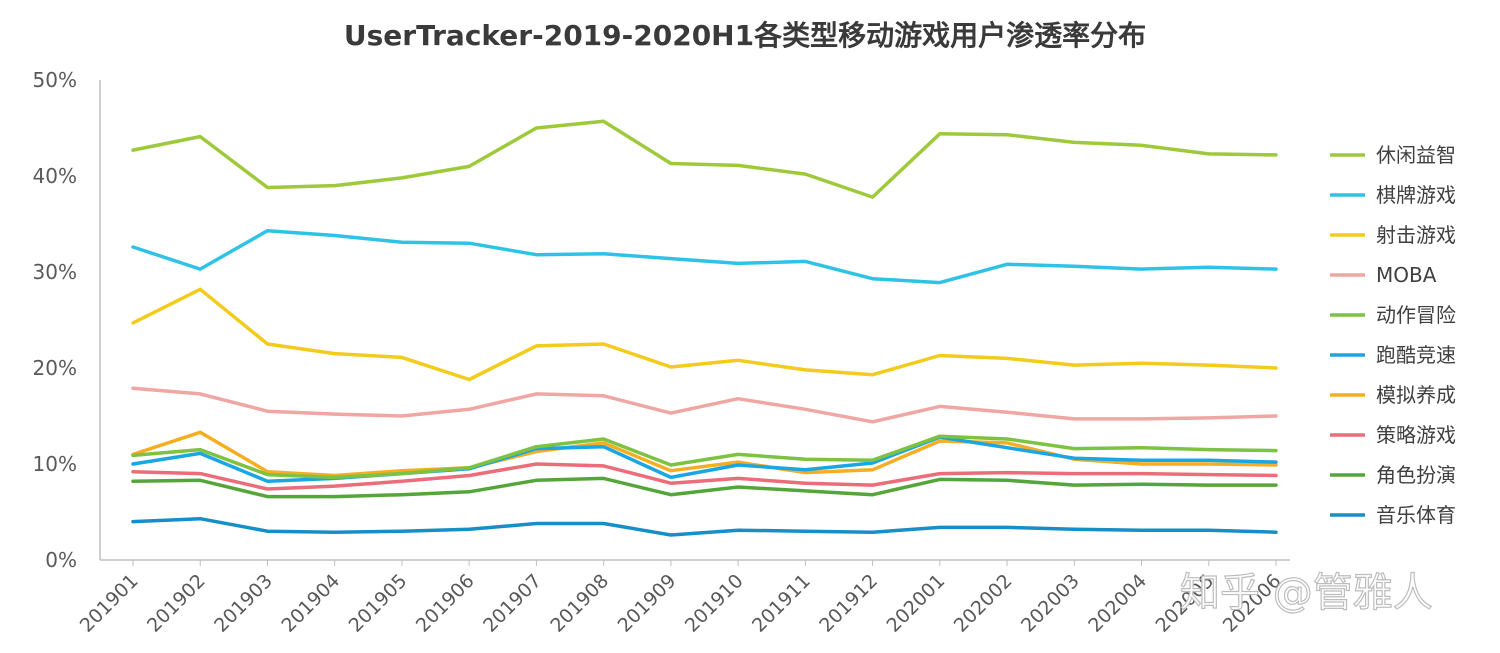 This screenshot has height=653, width=1500. What do you see at coordinates (983, 603) in the screenshot?
I see `x-tick-label: 202002` at bounding box center [983, 603].